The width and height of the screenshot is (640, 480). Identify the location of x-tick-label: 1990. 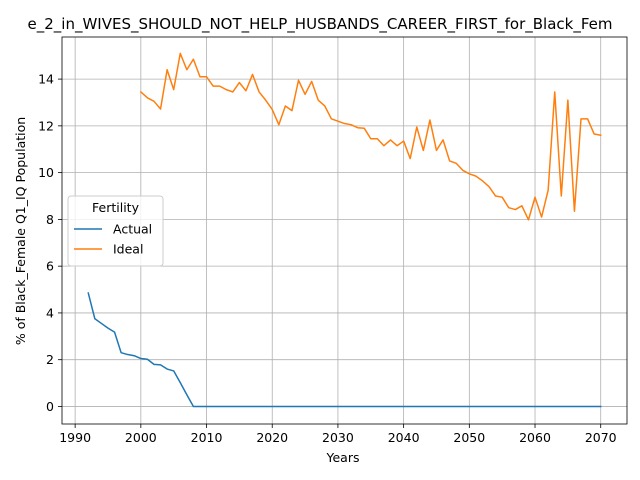
(75, 437).